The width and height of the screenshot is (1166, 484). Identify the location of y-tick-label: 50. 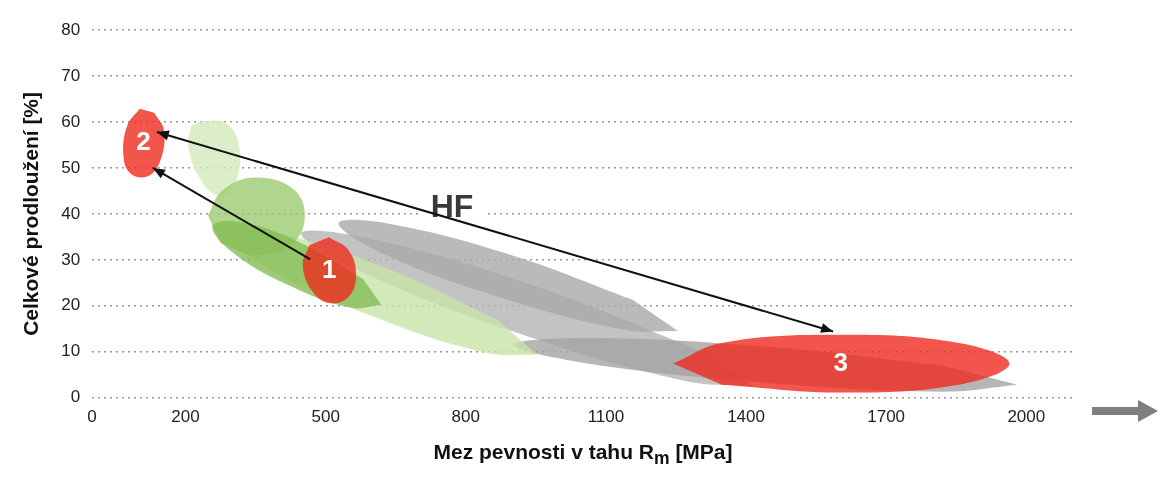
(71, 167).